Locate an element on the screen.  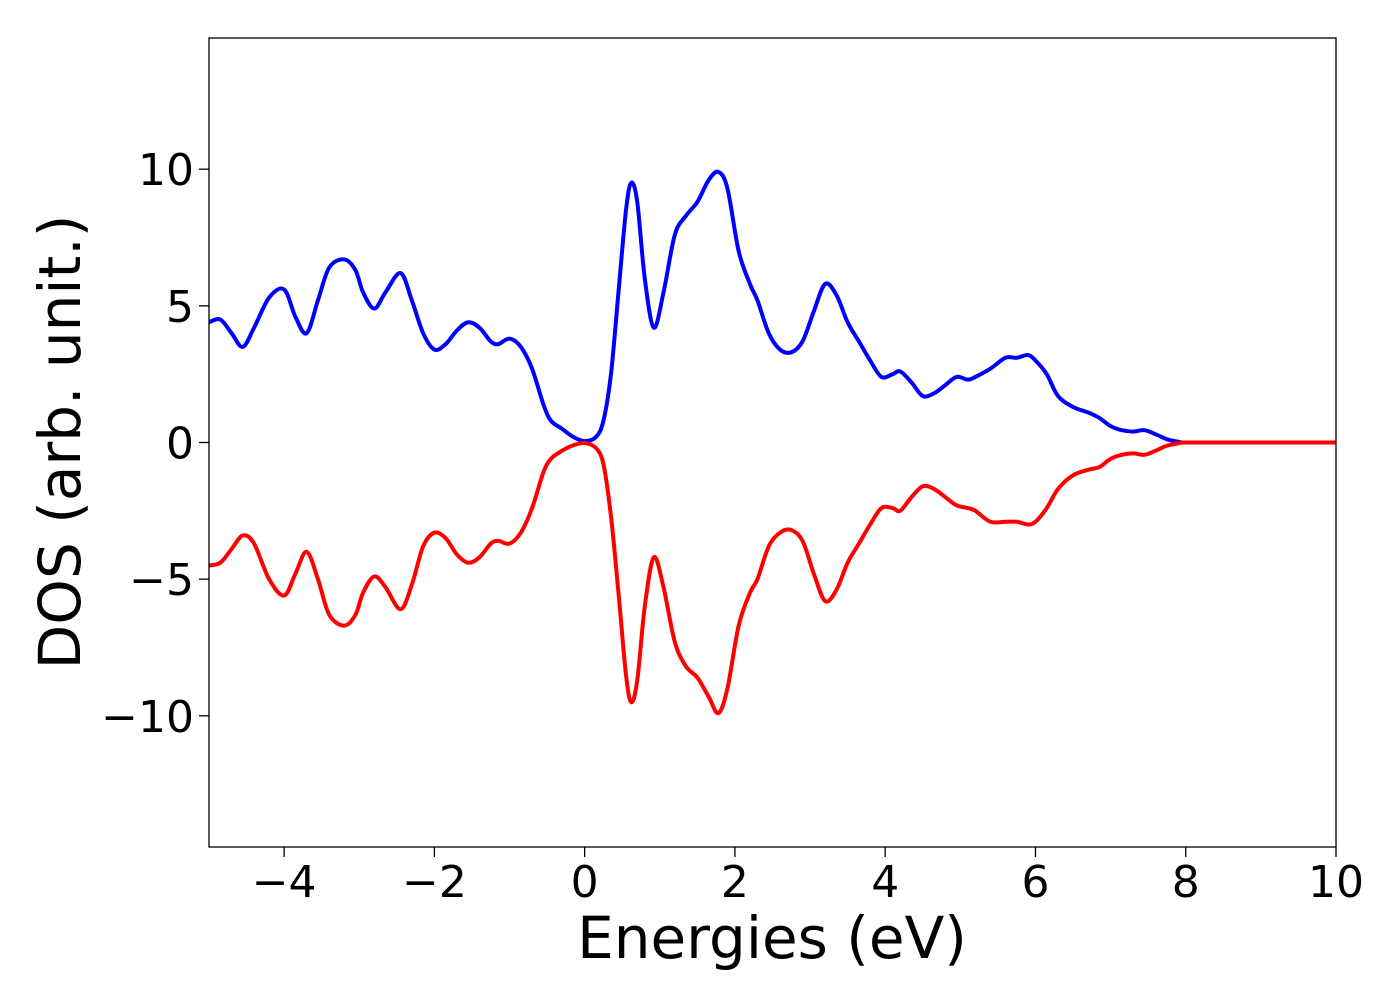
x-axis-ticks: −4 −2 0 2 4 6 8 10 is located at coordinates (808, 877).